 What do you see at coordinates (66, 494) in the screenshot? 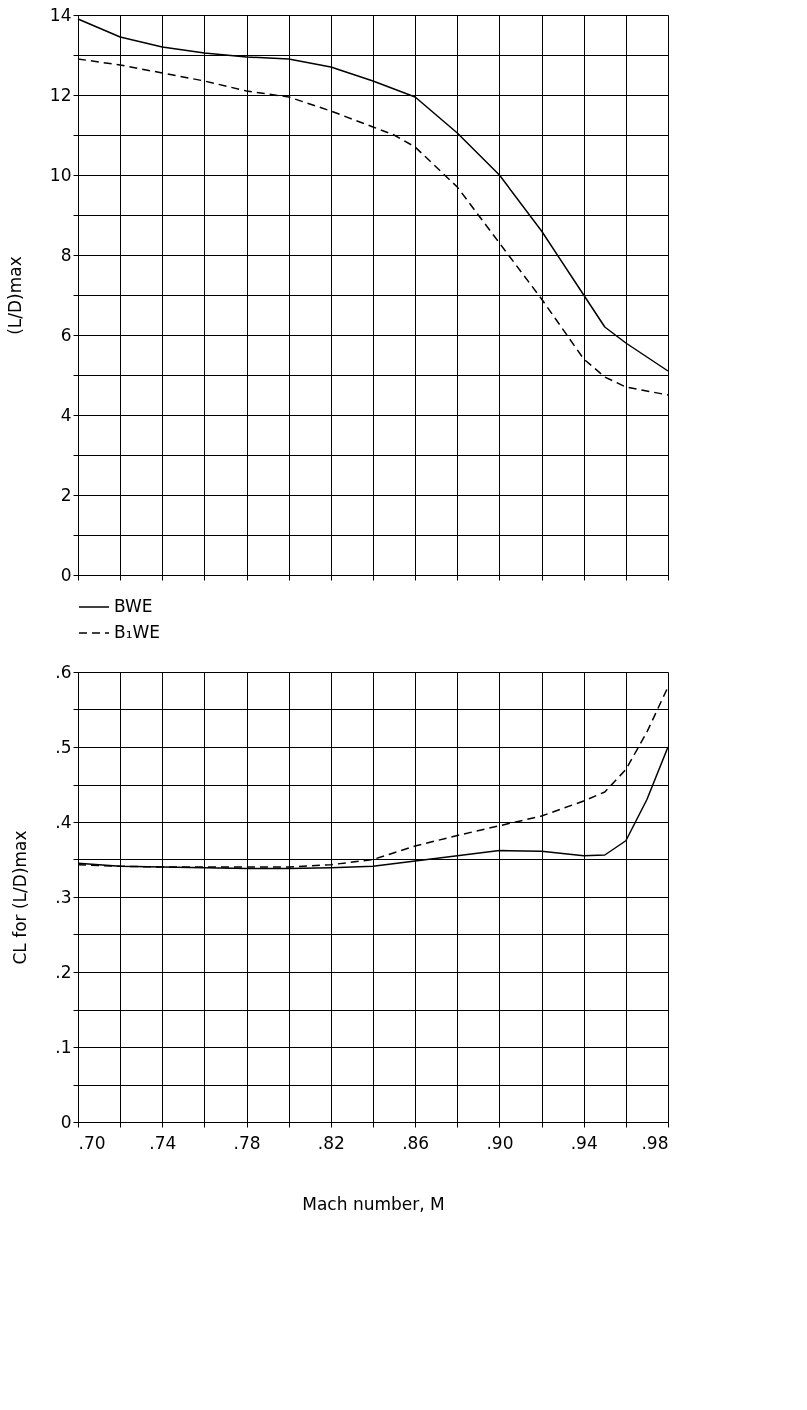
I see `y-tick-label: 2` at bounding box center [66, 494].